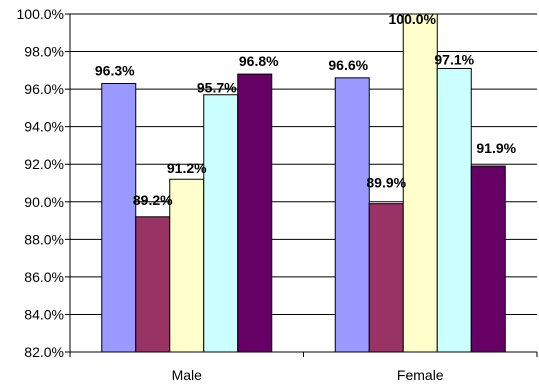 This screenshot has height=390, width=539. Describe the element at coordinates (44, 239) in the screenshot. I see `y-tick-label: 88.0%` at that location.